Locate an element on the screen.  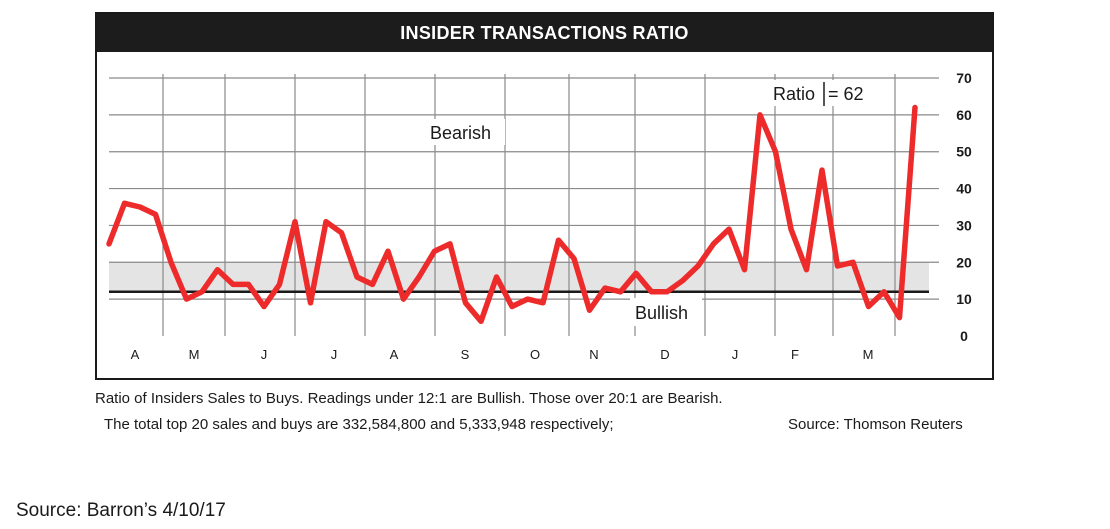
x-tick-label-0: A is located at coordinates (135, 354).